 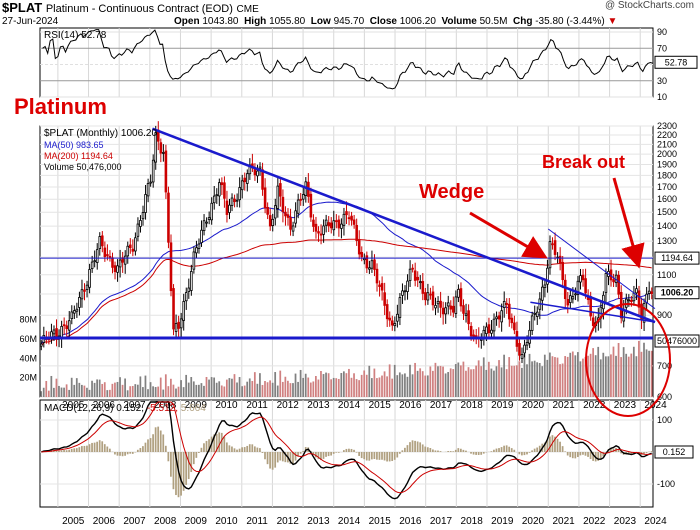 I want to click on price-y-tick-2300: 2300, so click(x=667, y=126).